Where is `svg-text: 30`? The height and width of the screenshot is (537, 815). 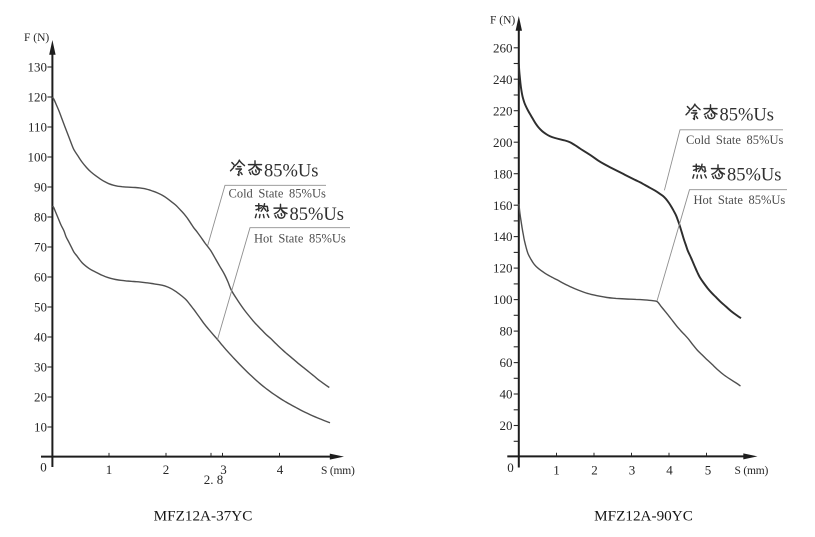
svg-text: 30 is located at coordinates (40, 367).